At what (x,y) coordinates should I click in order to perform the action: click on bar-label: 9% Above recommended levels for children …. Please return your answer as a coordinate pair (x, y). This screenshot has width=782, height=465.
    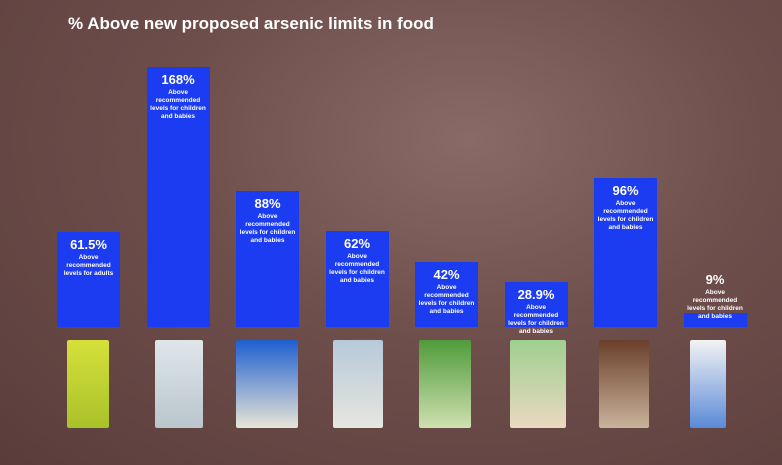
    Looking at the image, I should click on (715, 294).